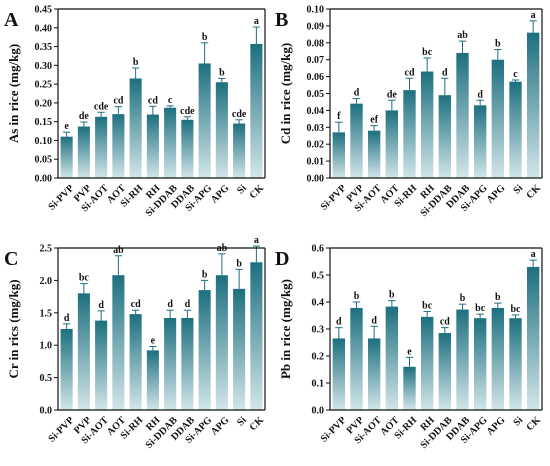  Describe the element at coordinates (44, 85) in the screenshot. I see `y-tick-label: 0.25` at that location.